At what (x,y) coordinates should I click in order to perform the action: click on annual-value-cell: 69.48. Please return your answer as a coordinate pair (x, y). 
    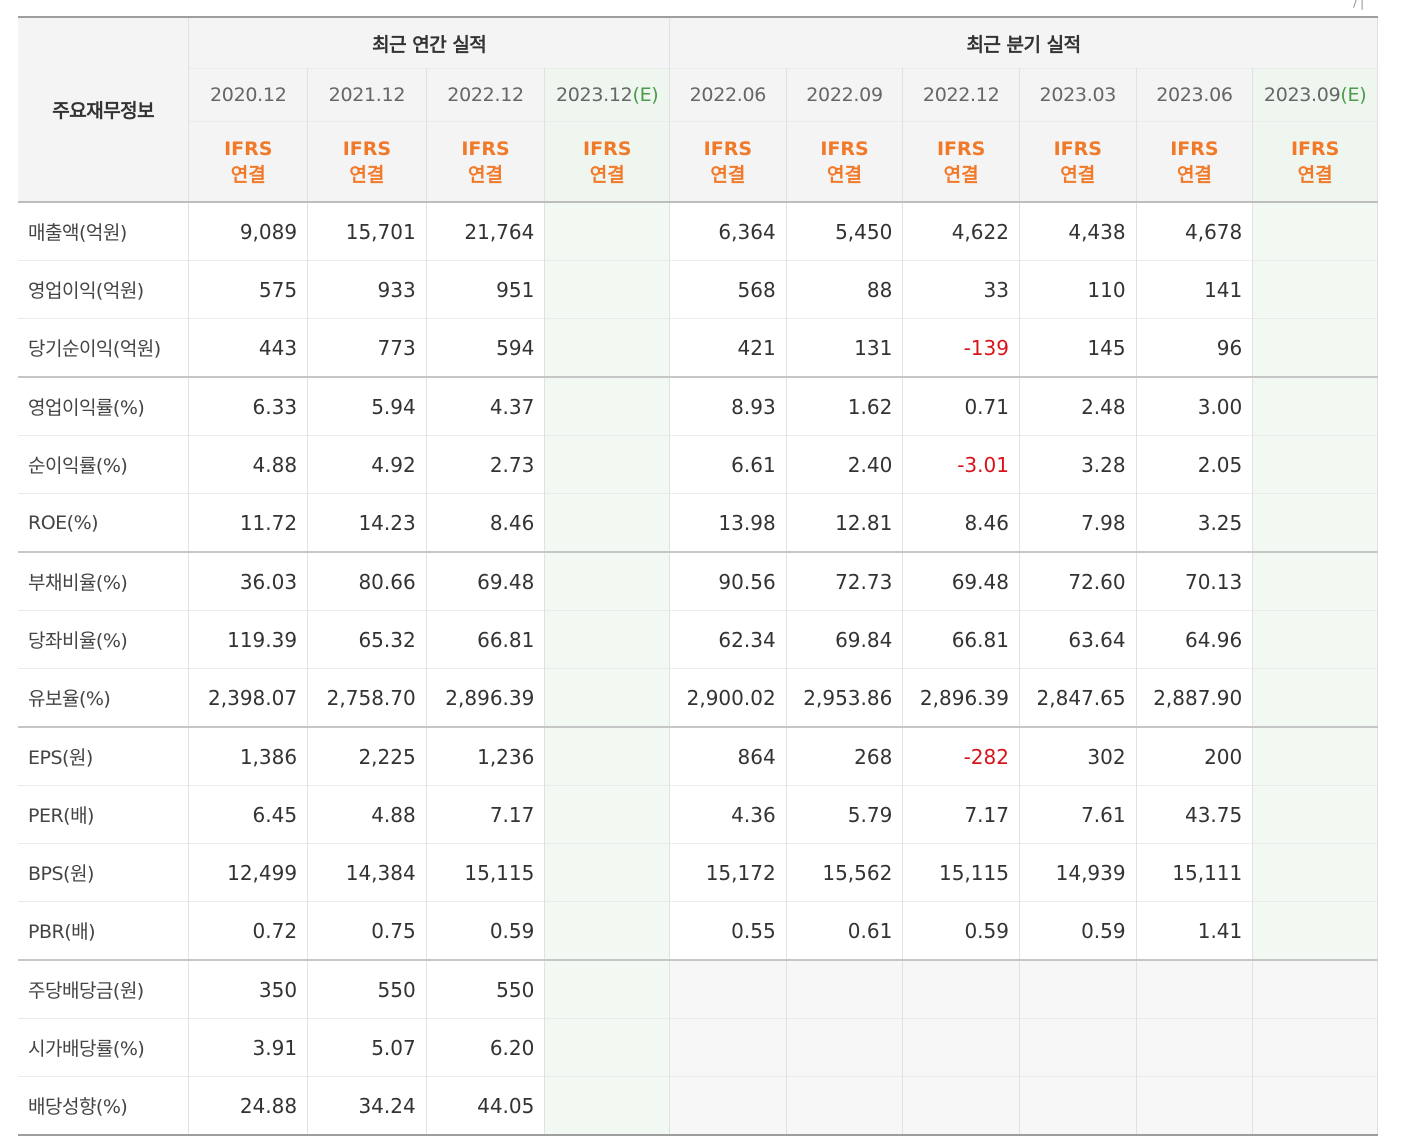
    Looking at the image, I should click on (486, 581).